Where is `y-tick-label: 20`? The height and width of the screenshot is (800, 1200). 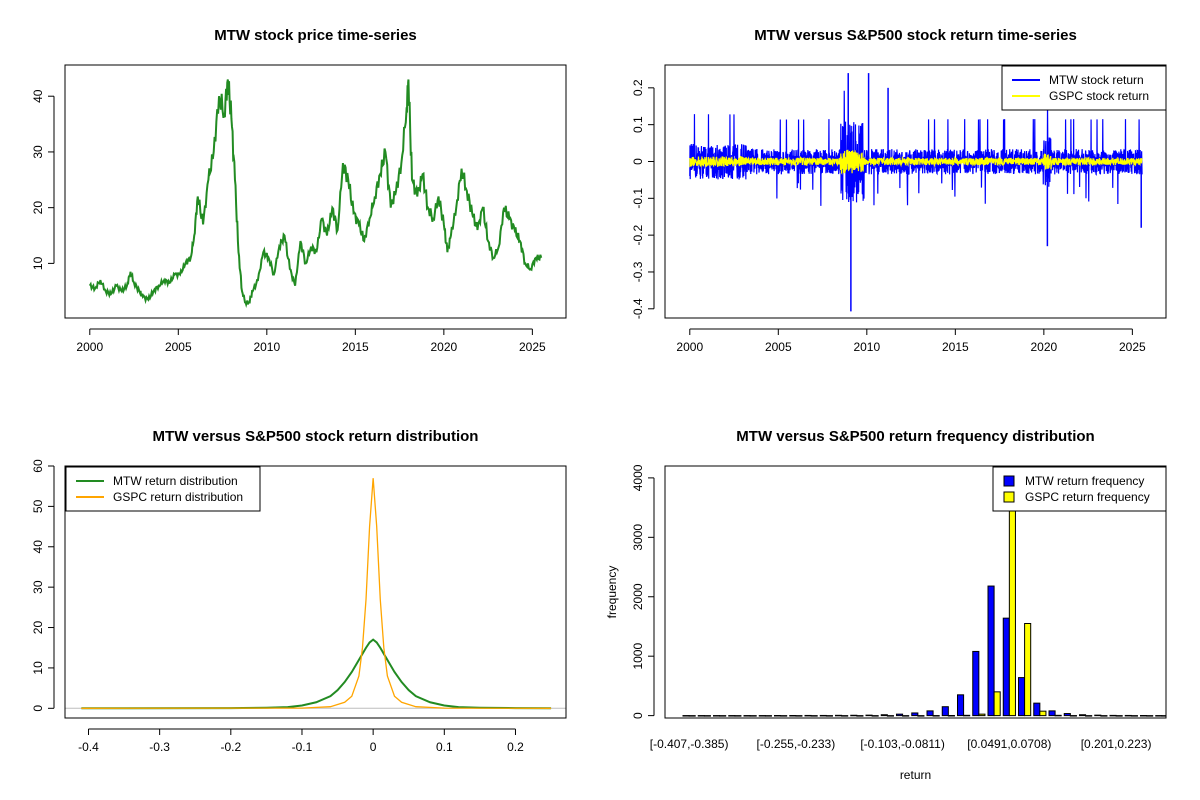
y-tick-label: 20 is located at coordinates (38, 208).